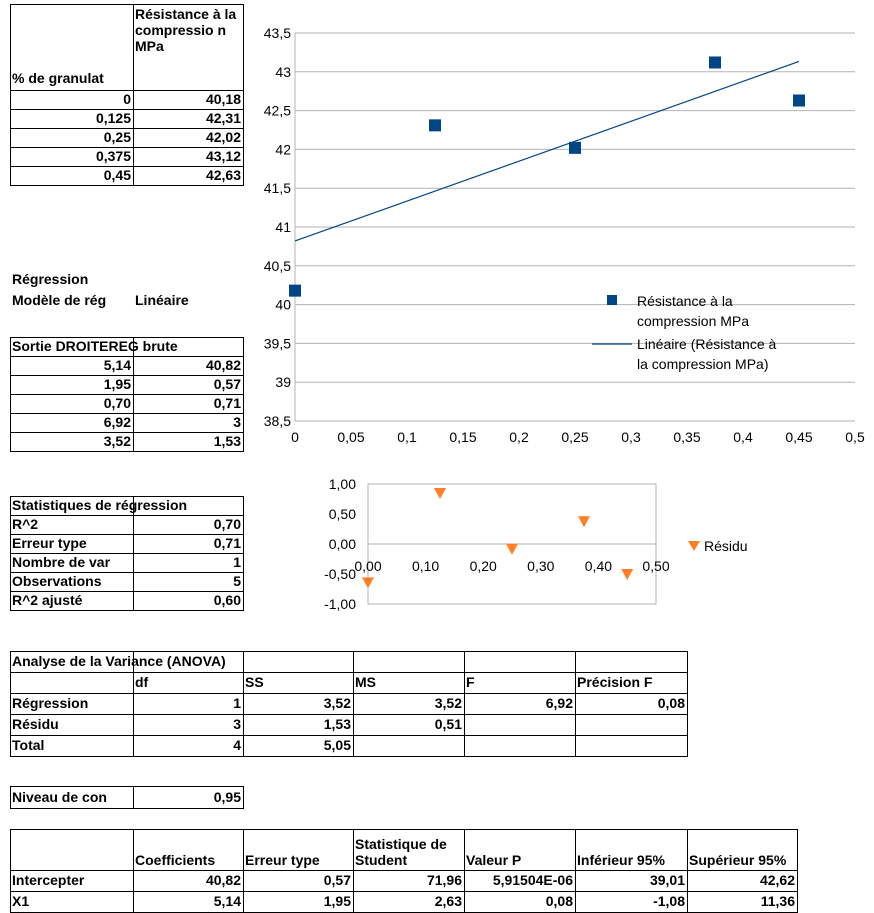  I want to click on data-cell-granulat: 0, so click(127, 99).